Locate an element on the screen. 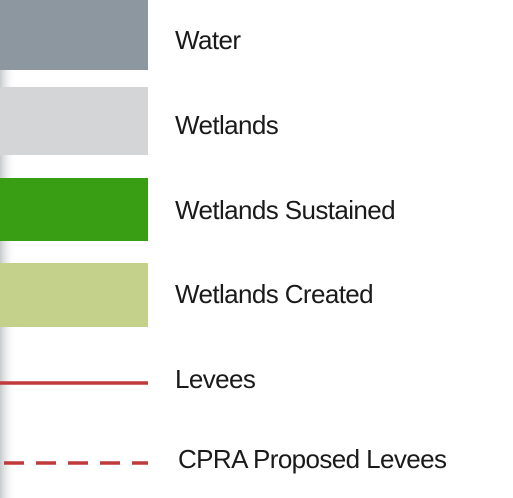  legend-label: CPRA Proposed Levees is located at coordinates (312, 459).